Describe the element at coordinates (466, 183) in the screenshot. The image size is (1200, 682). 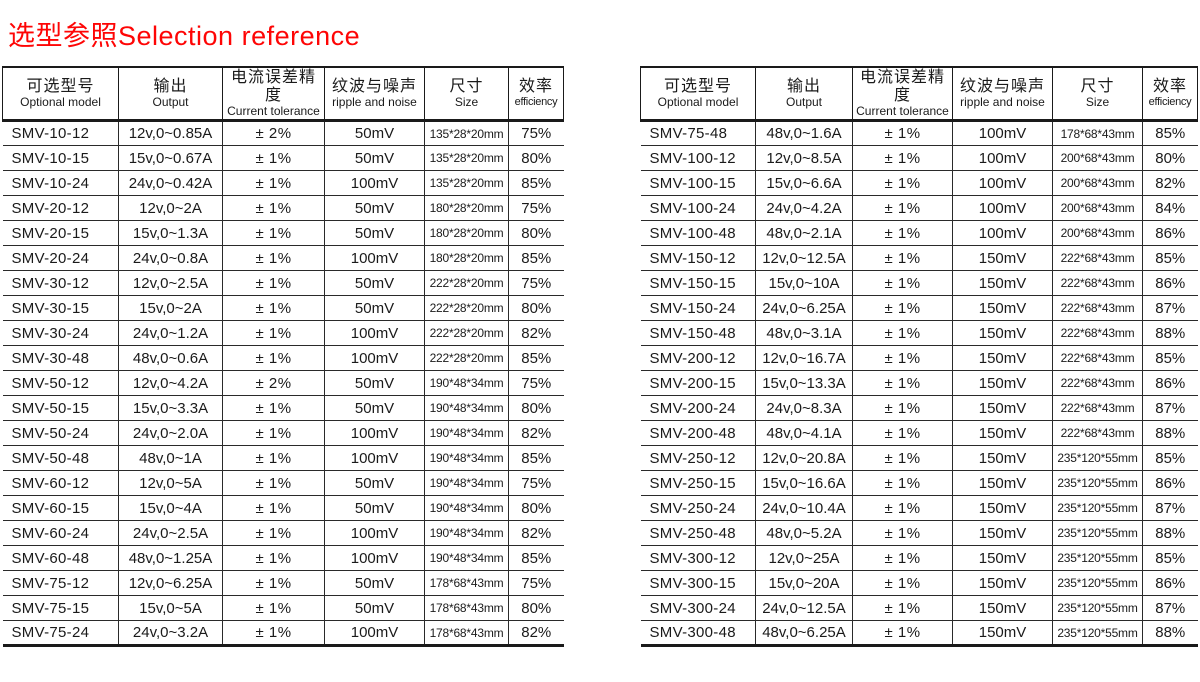
I see `size-cell: 135*28*20mm` at that location.